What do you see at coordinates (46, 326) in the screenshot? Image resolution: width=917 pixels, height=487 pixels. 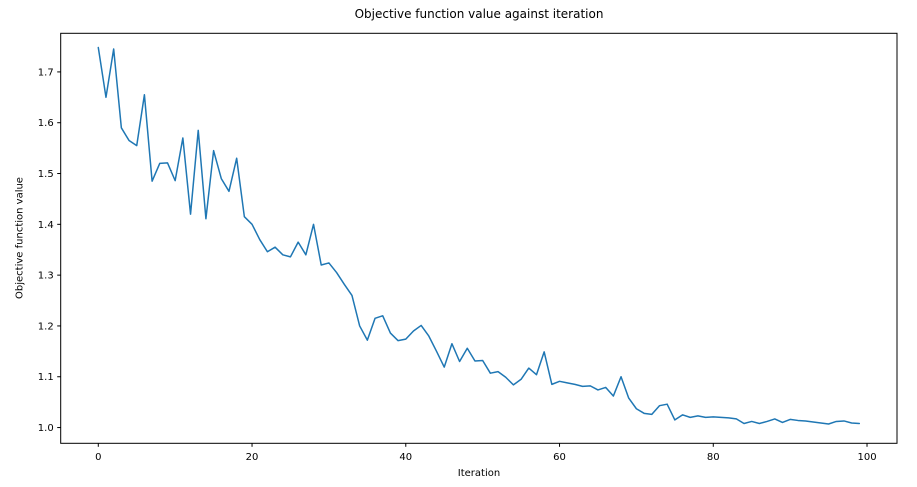 I see `y-tick-label: 1.2` at bounding box center [46, 326].